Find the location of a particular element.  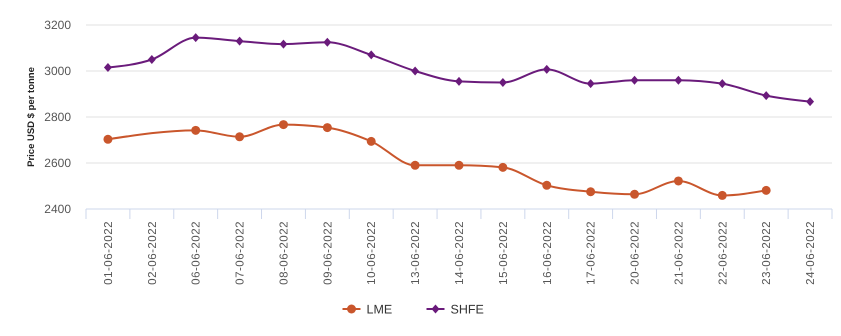

x-tick-label: 13-06-2022 is located at coordinates (416, 253).